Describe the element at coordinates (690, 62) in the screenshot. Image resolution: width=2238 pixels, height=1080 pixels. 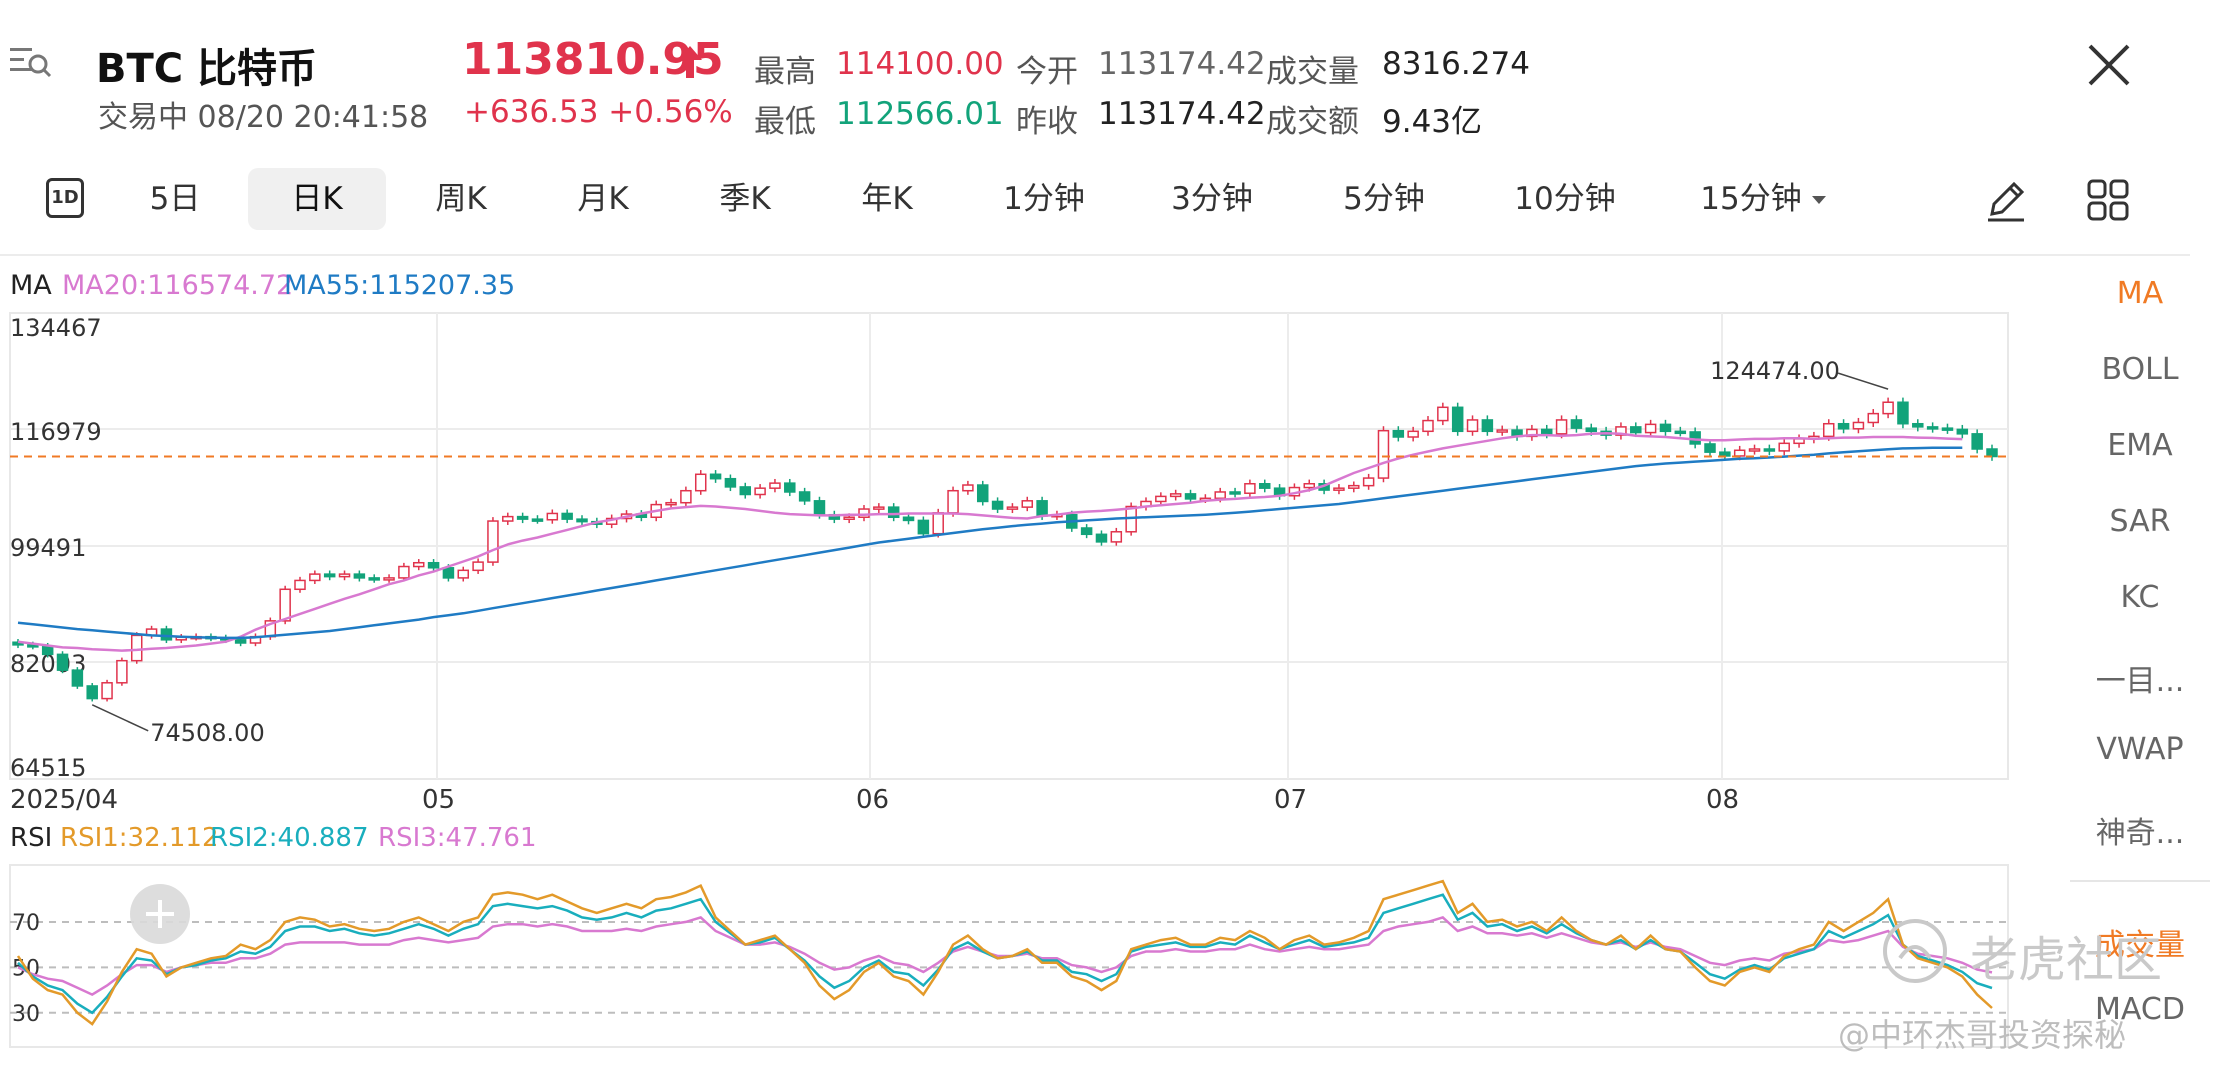
I see `up-arrow-icon` at that location.